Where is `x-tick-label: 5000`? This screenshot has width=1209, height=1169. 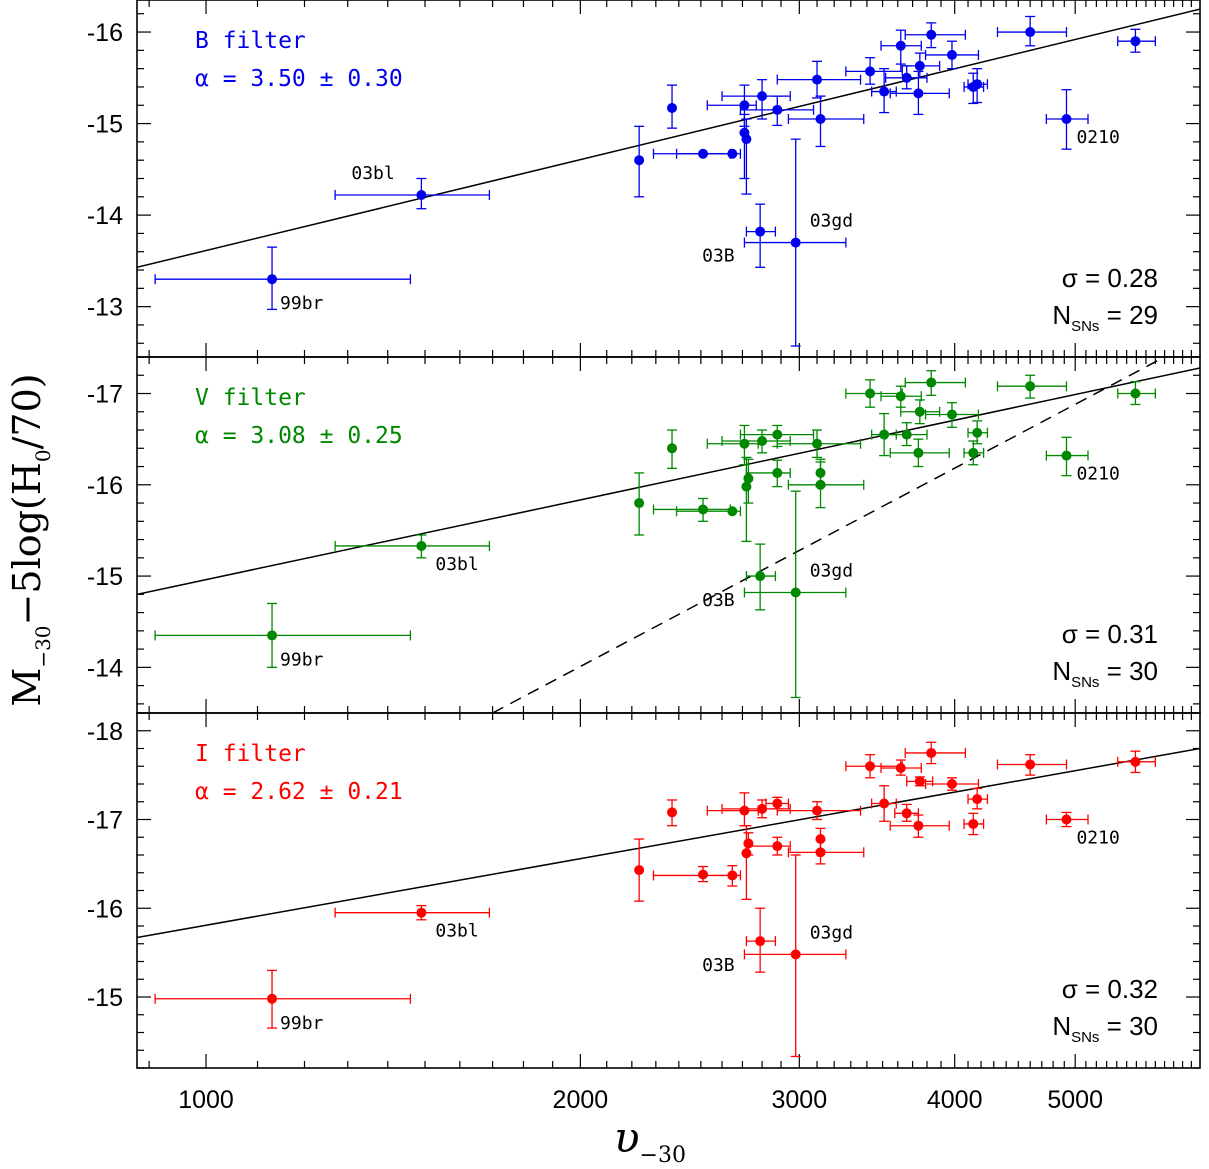 x-tick-label: 5000 is located at coordinates (1075, 1100).